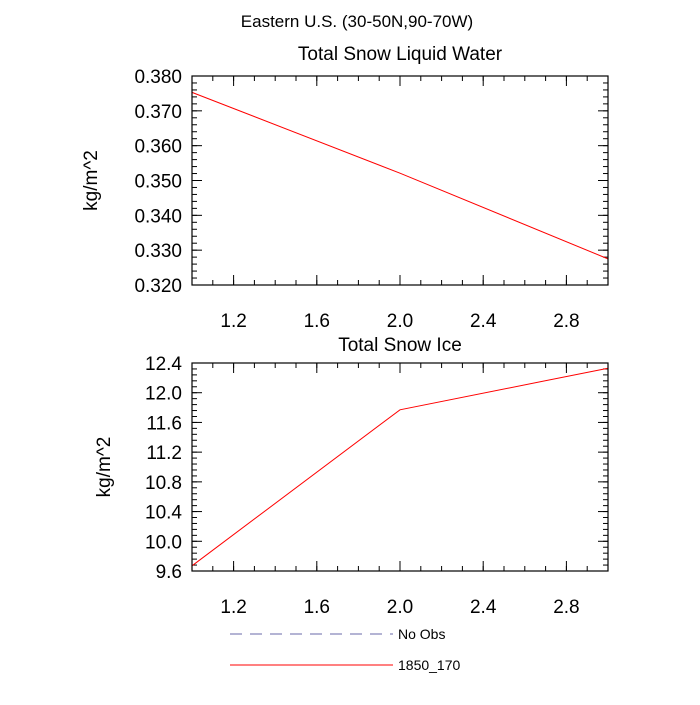  Describe the element at coordinates (357, 21) in the screenshot. I see `figure-title: Eastern U.S. (30-50N,90-70W)` at that location.